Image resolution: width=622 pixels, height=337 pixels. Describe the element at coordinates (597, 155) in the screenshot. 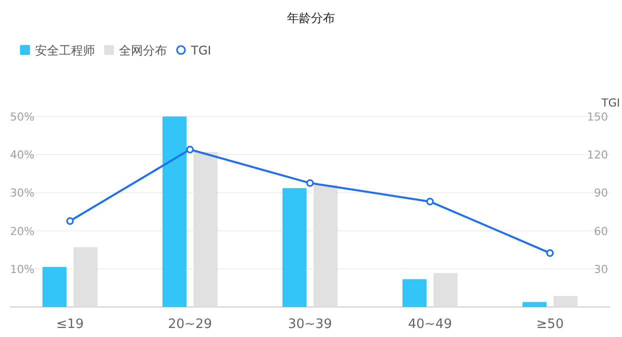

I see `y2-tick-label: 120` at that location.